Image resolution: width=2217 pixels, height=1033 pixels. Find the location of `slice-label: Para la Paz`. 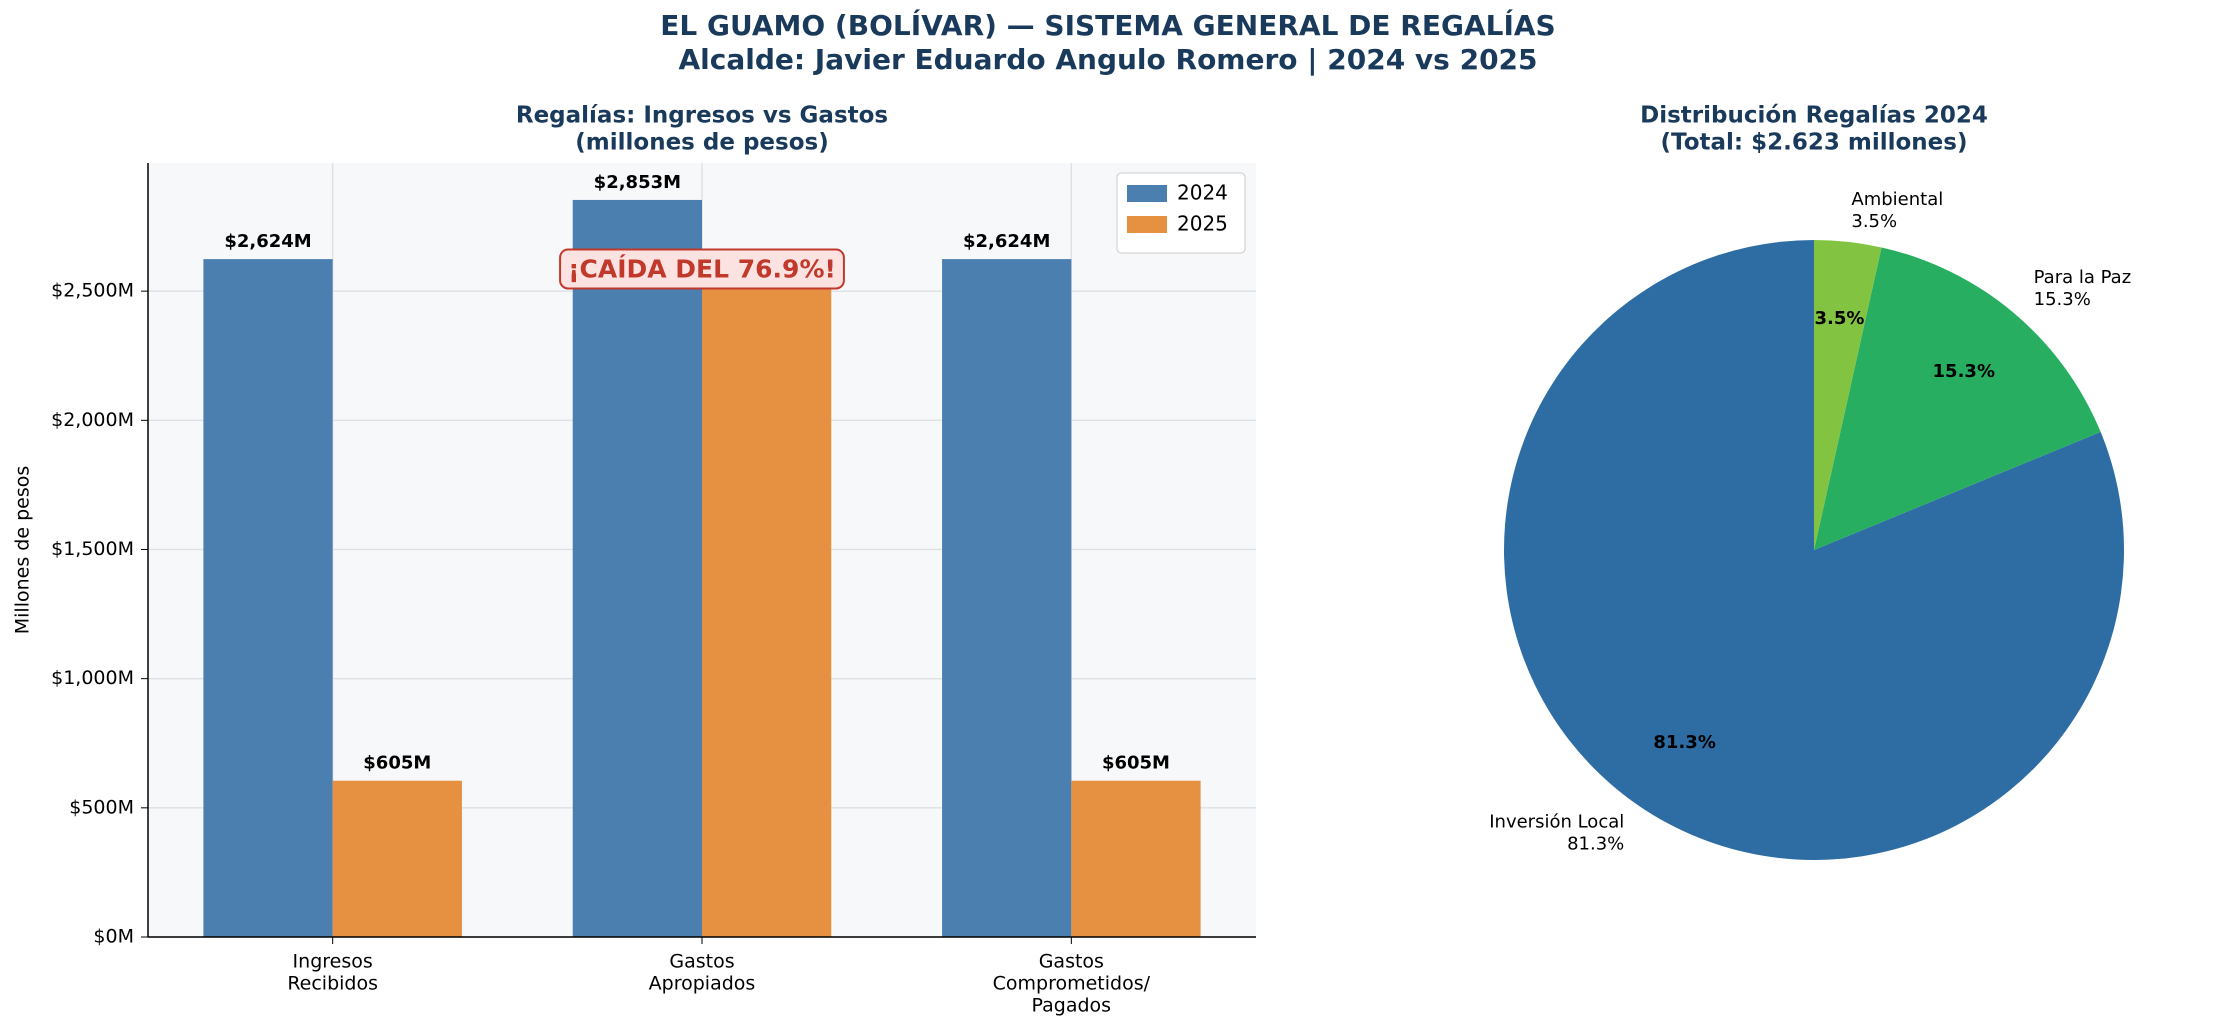

slice-label: Para la Paz is located at coordinates (2083, 277).